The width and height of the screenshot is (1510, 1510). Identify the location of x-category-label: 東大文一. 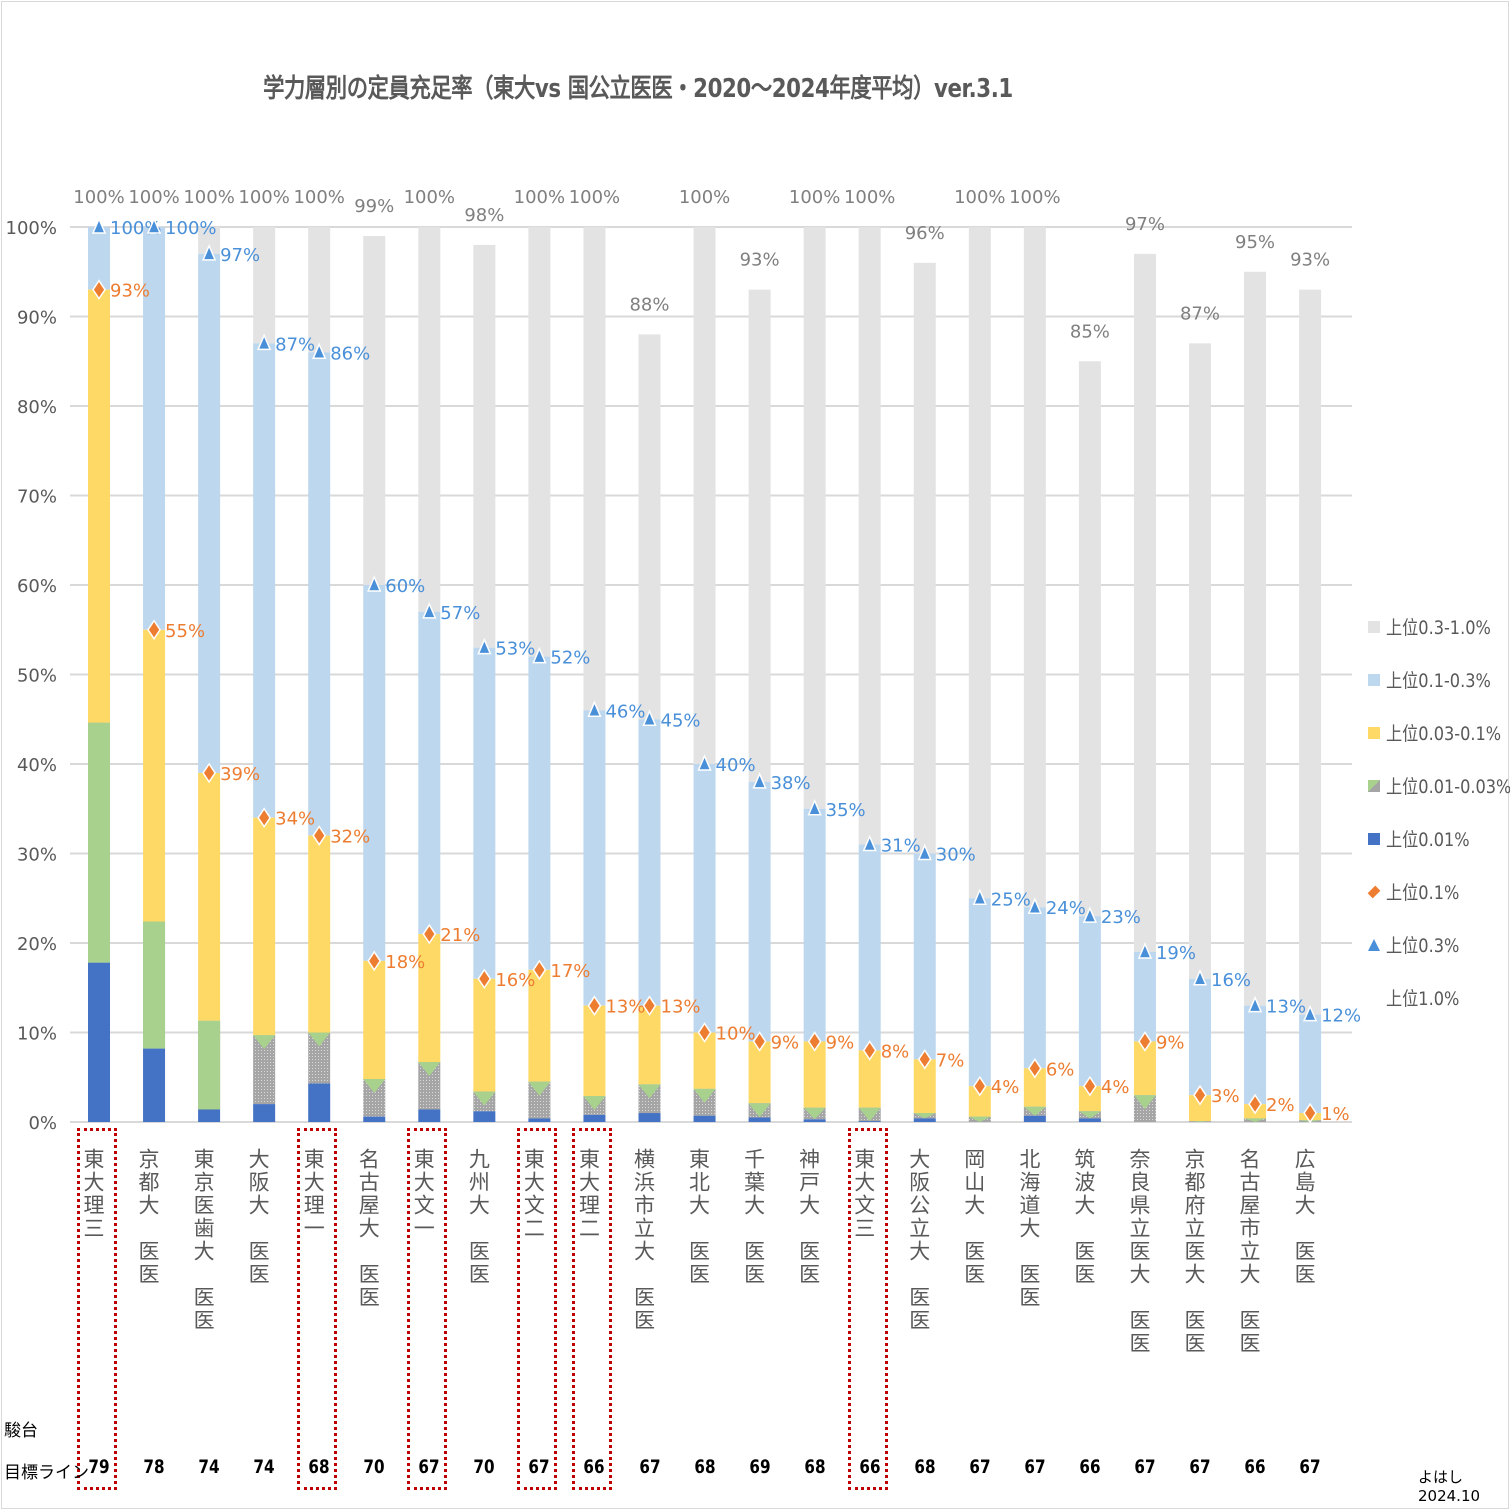
(423, 1194).